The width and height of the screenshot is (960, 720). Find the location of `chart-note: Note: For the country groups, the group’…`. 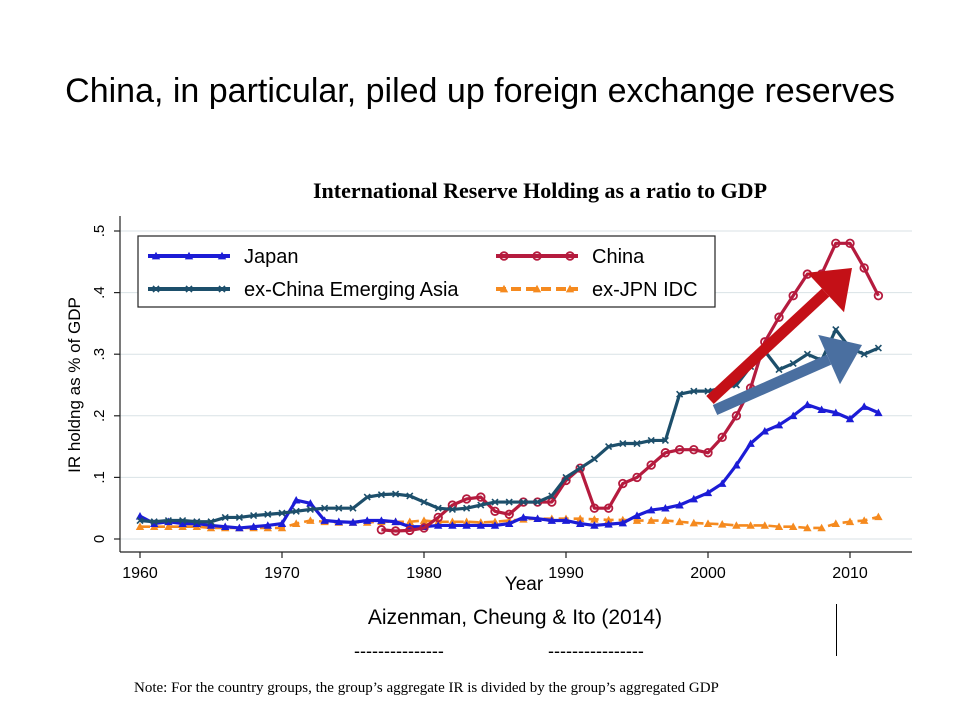

chart-note: Note: For the country groups, the group’… is located at coordinates (426, 688).